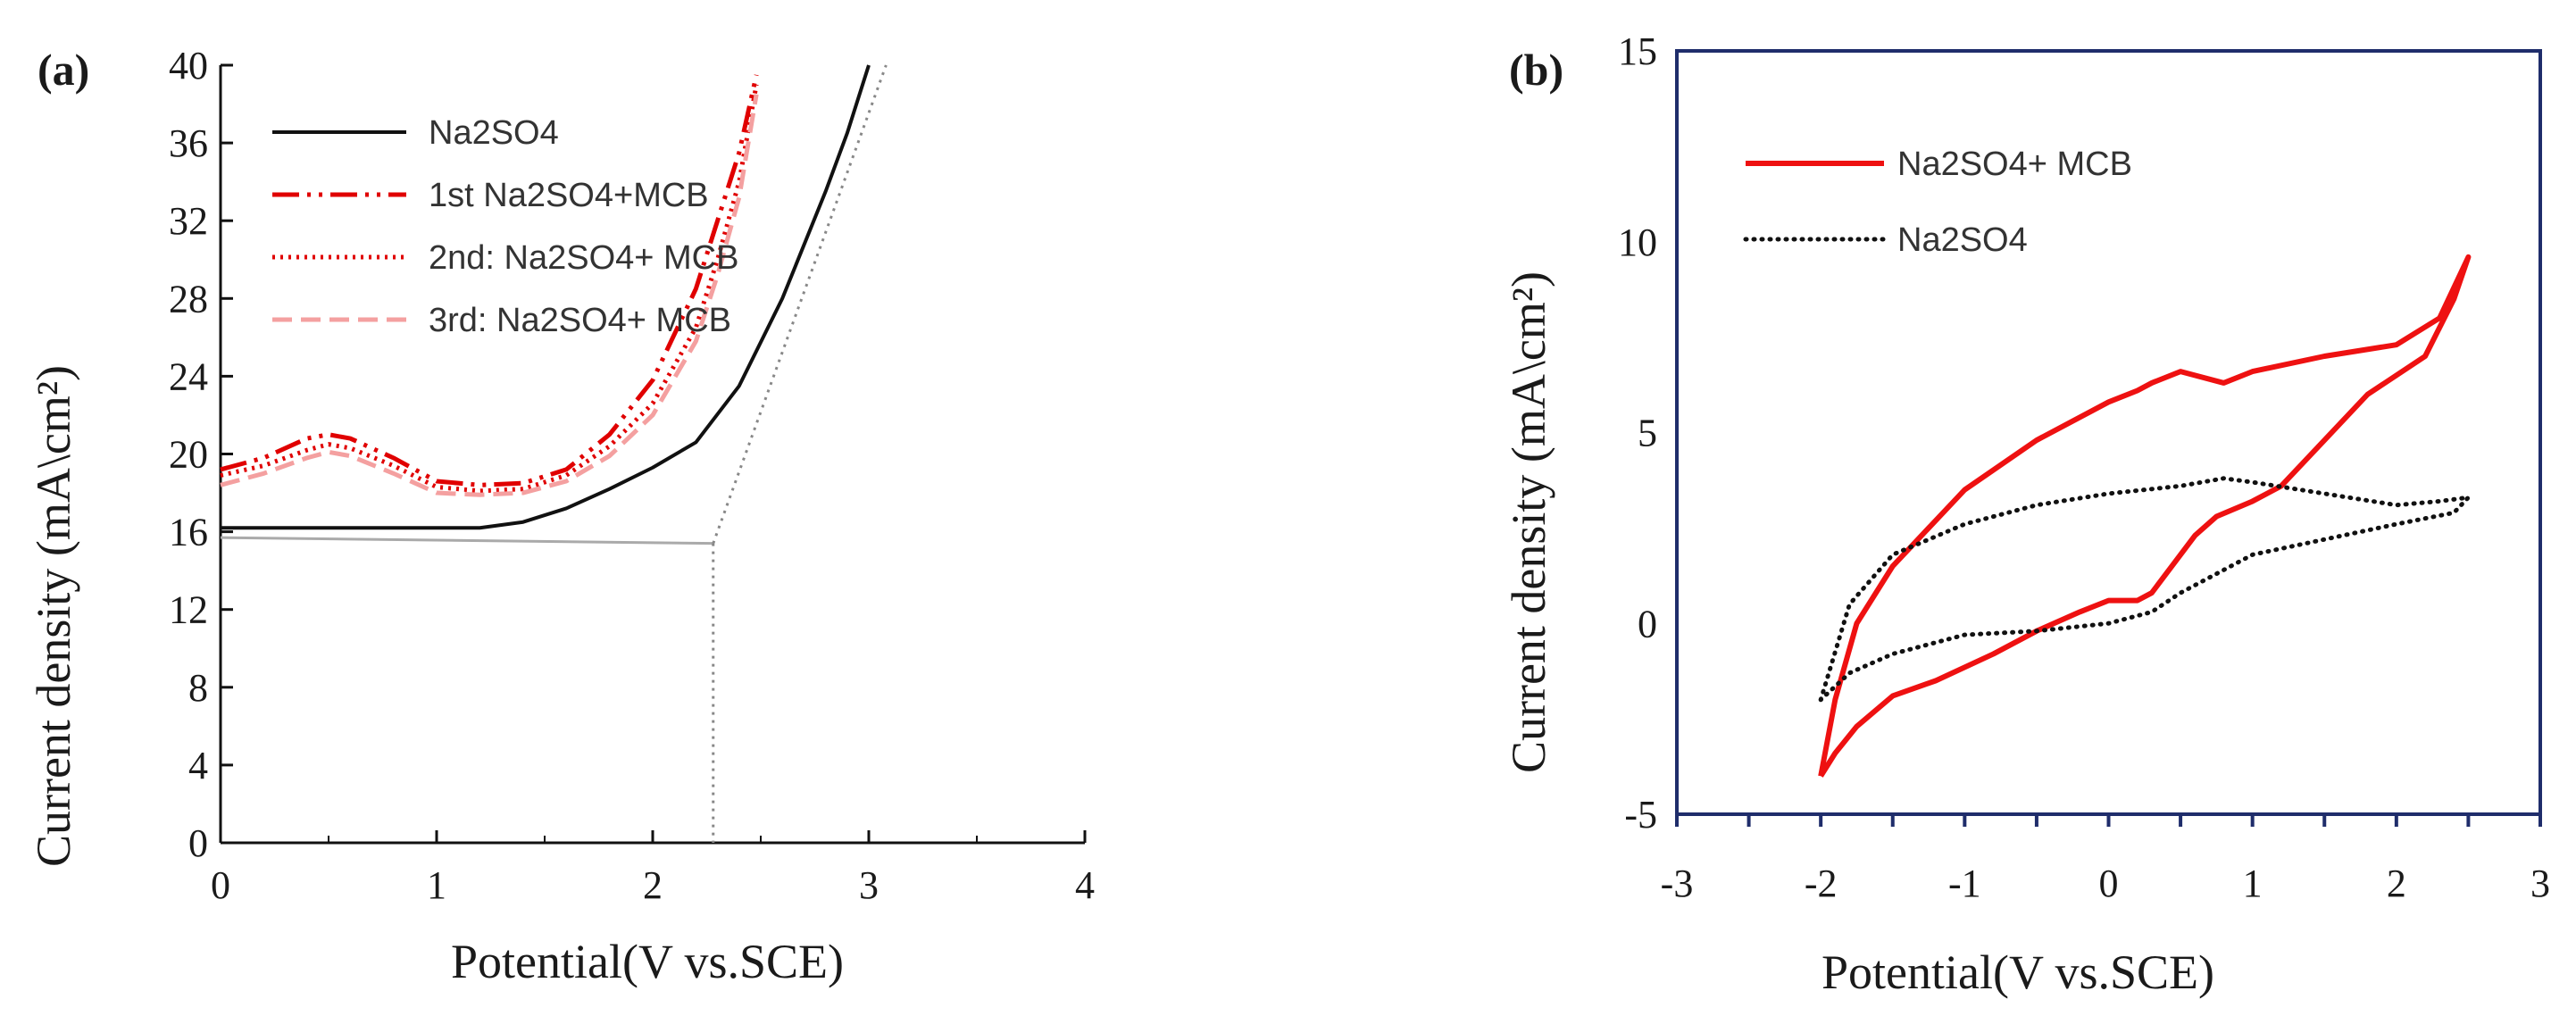  Describe the element at coordinates (647, 961) in the screenshot. I see `panel-a-x-axis-title: Potential(V vs.SCE)` at that location.